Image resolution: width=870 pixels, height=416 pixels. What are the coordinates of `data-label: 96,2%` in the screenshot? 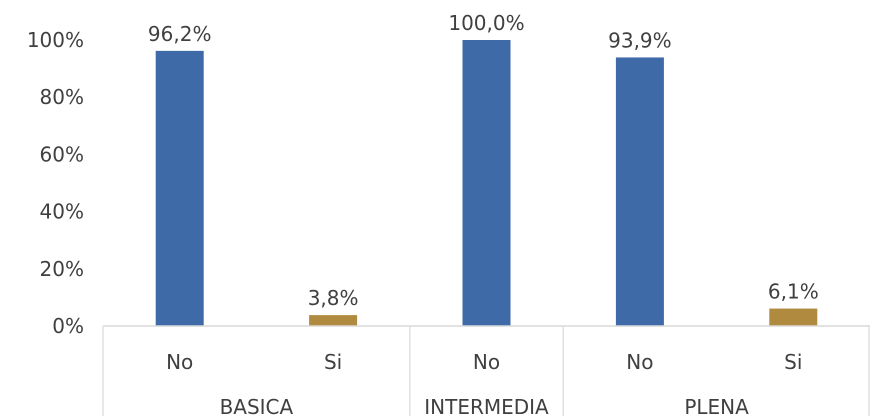 It's located at (180, 34).